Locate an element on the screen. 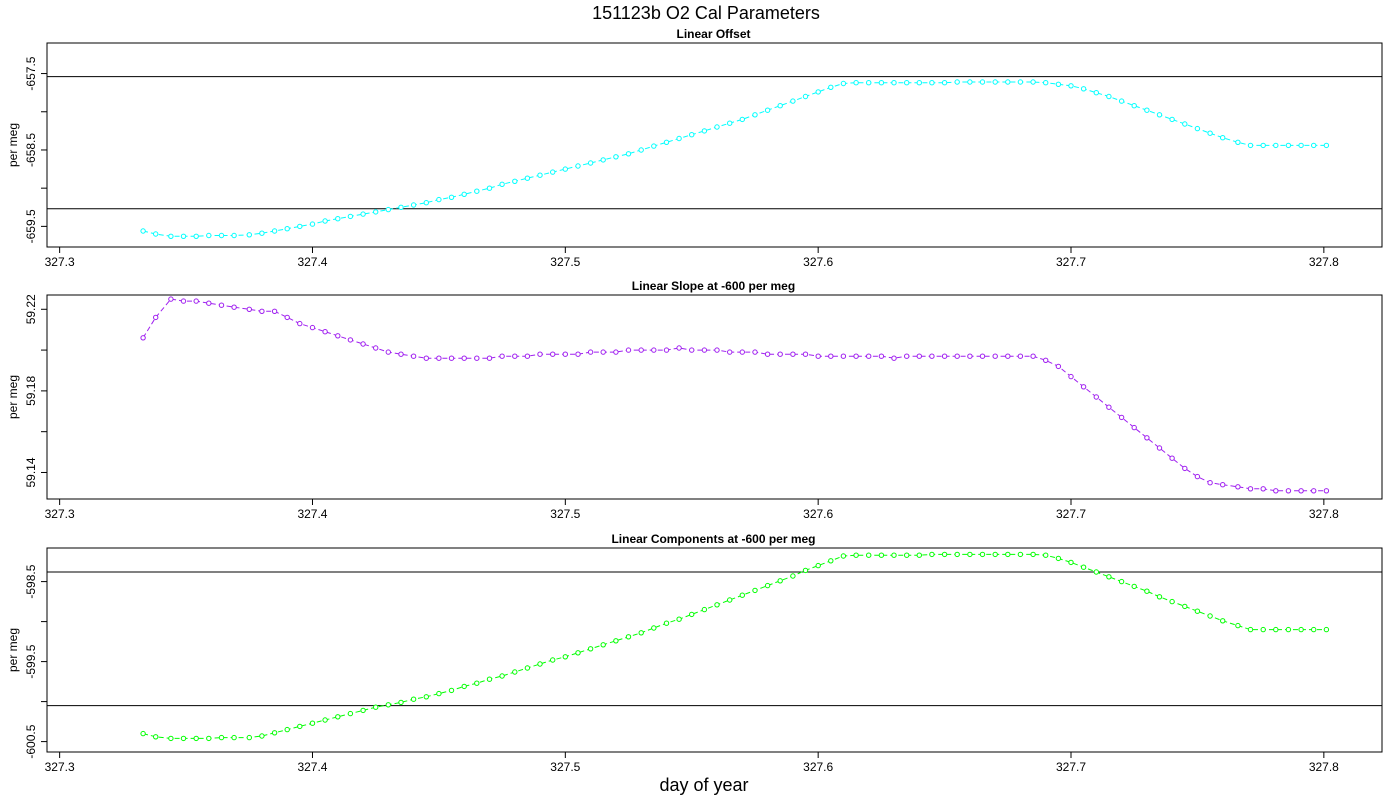 This screenshot has width=1400, height=800. x-tick-label-components-4: 327.7 is located at coordinates (1071, 767).